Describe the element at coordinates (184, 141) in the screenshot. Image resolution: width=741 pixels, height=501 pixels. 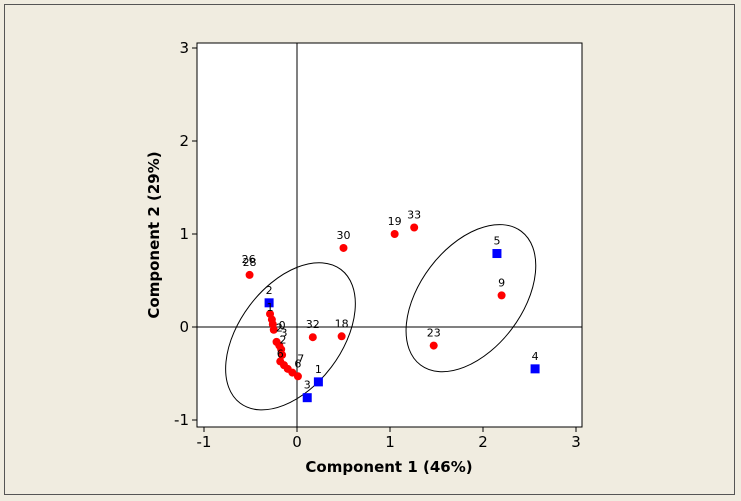
I see `y-tick-label: 2` at that location.